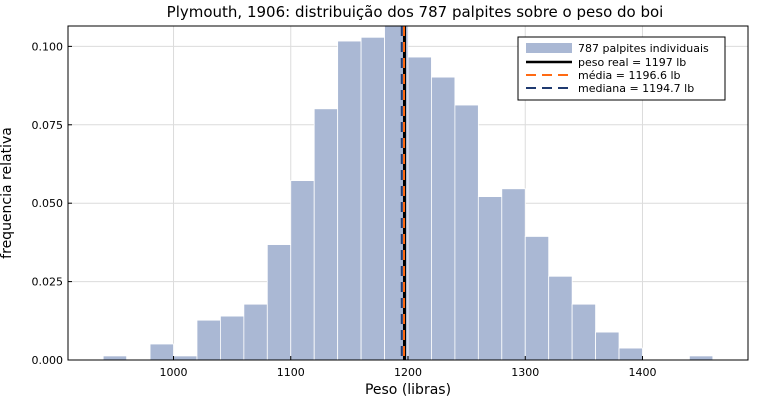 The width and height of the screenshot is (760, 400). I want to click on reference-lines, so click(403, 193).